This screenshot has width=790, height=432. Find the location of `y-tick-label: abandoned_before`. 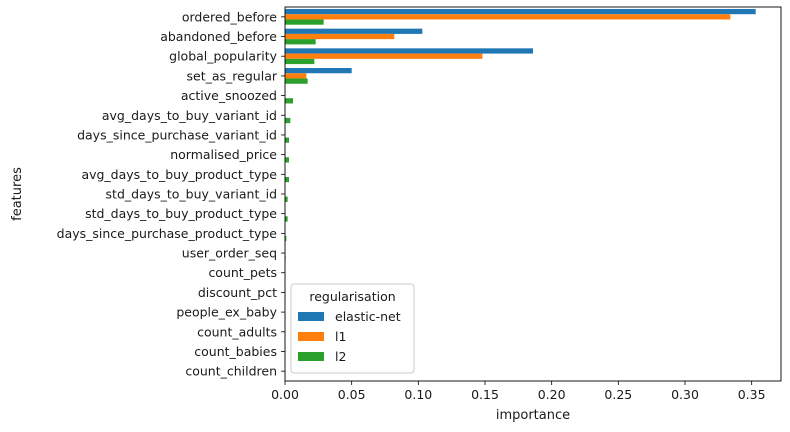

y-tick-label: abandoned_before is located at coordinates (218, 36).